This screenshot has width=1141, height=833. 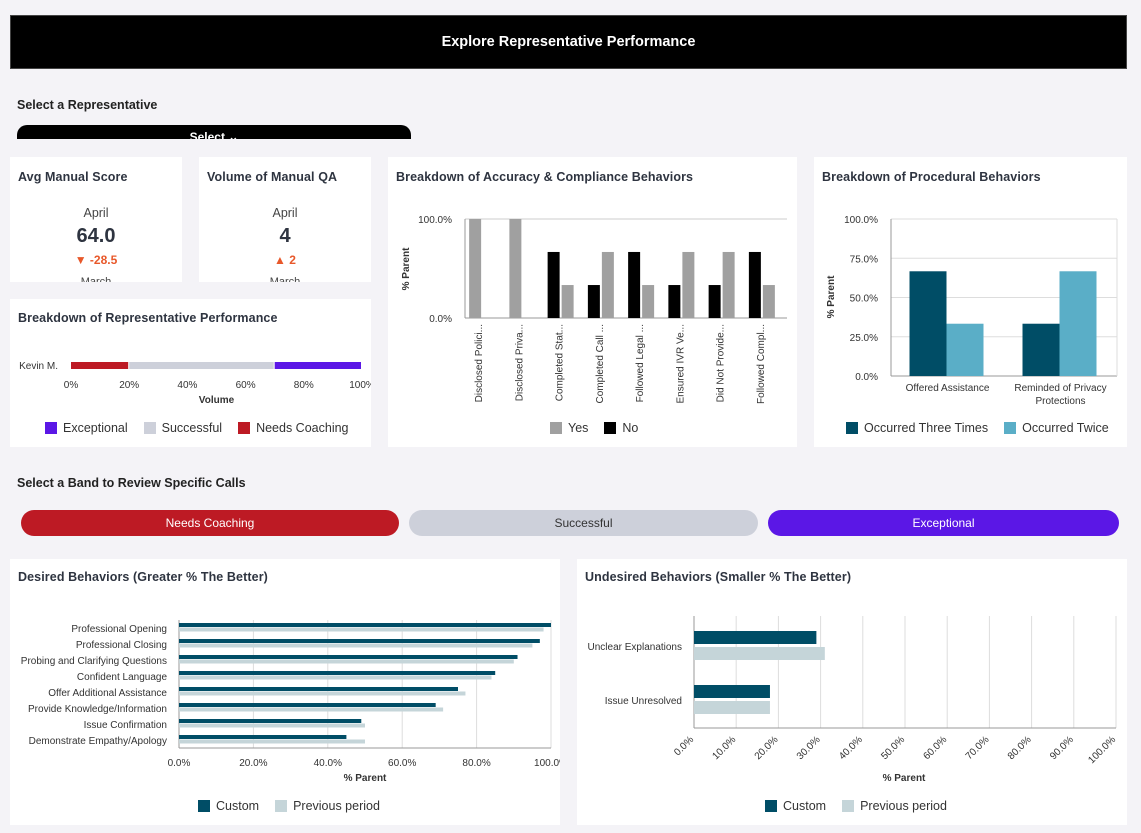 I want to click on x-tick-label: 50.0%, so click(x=893, y=748).